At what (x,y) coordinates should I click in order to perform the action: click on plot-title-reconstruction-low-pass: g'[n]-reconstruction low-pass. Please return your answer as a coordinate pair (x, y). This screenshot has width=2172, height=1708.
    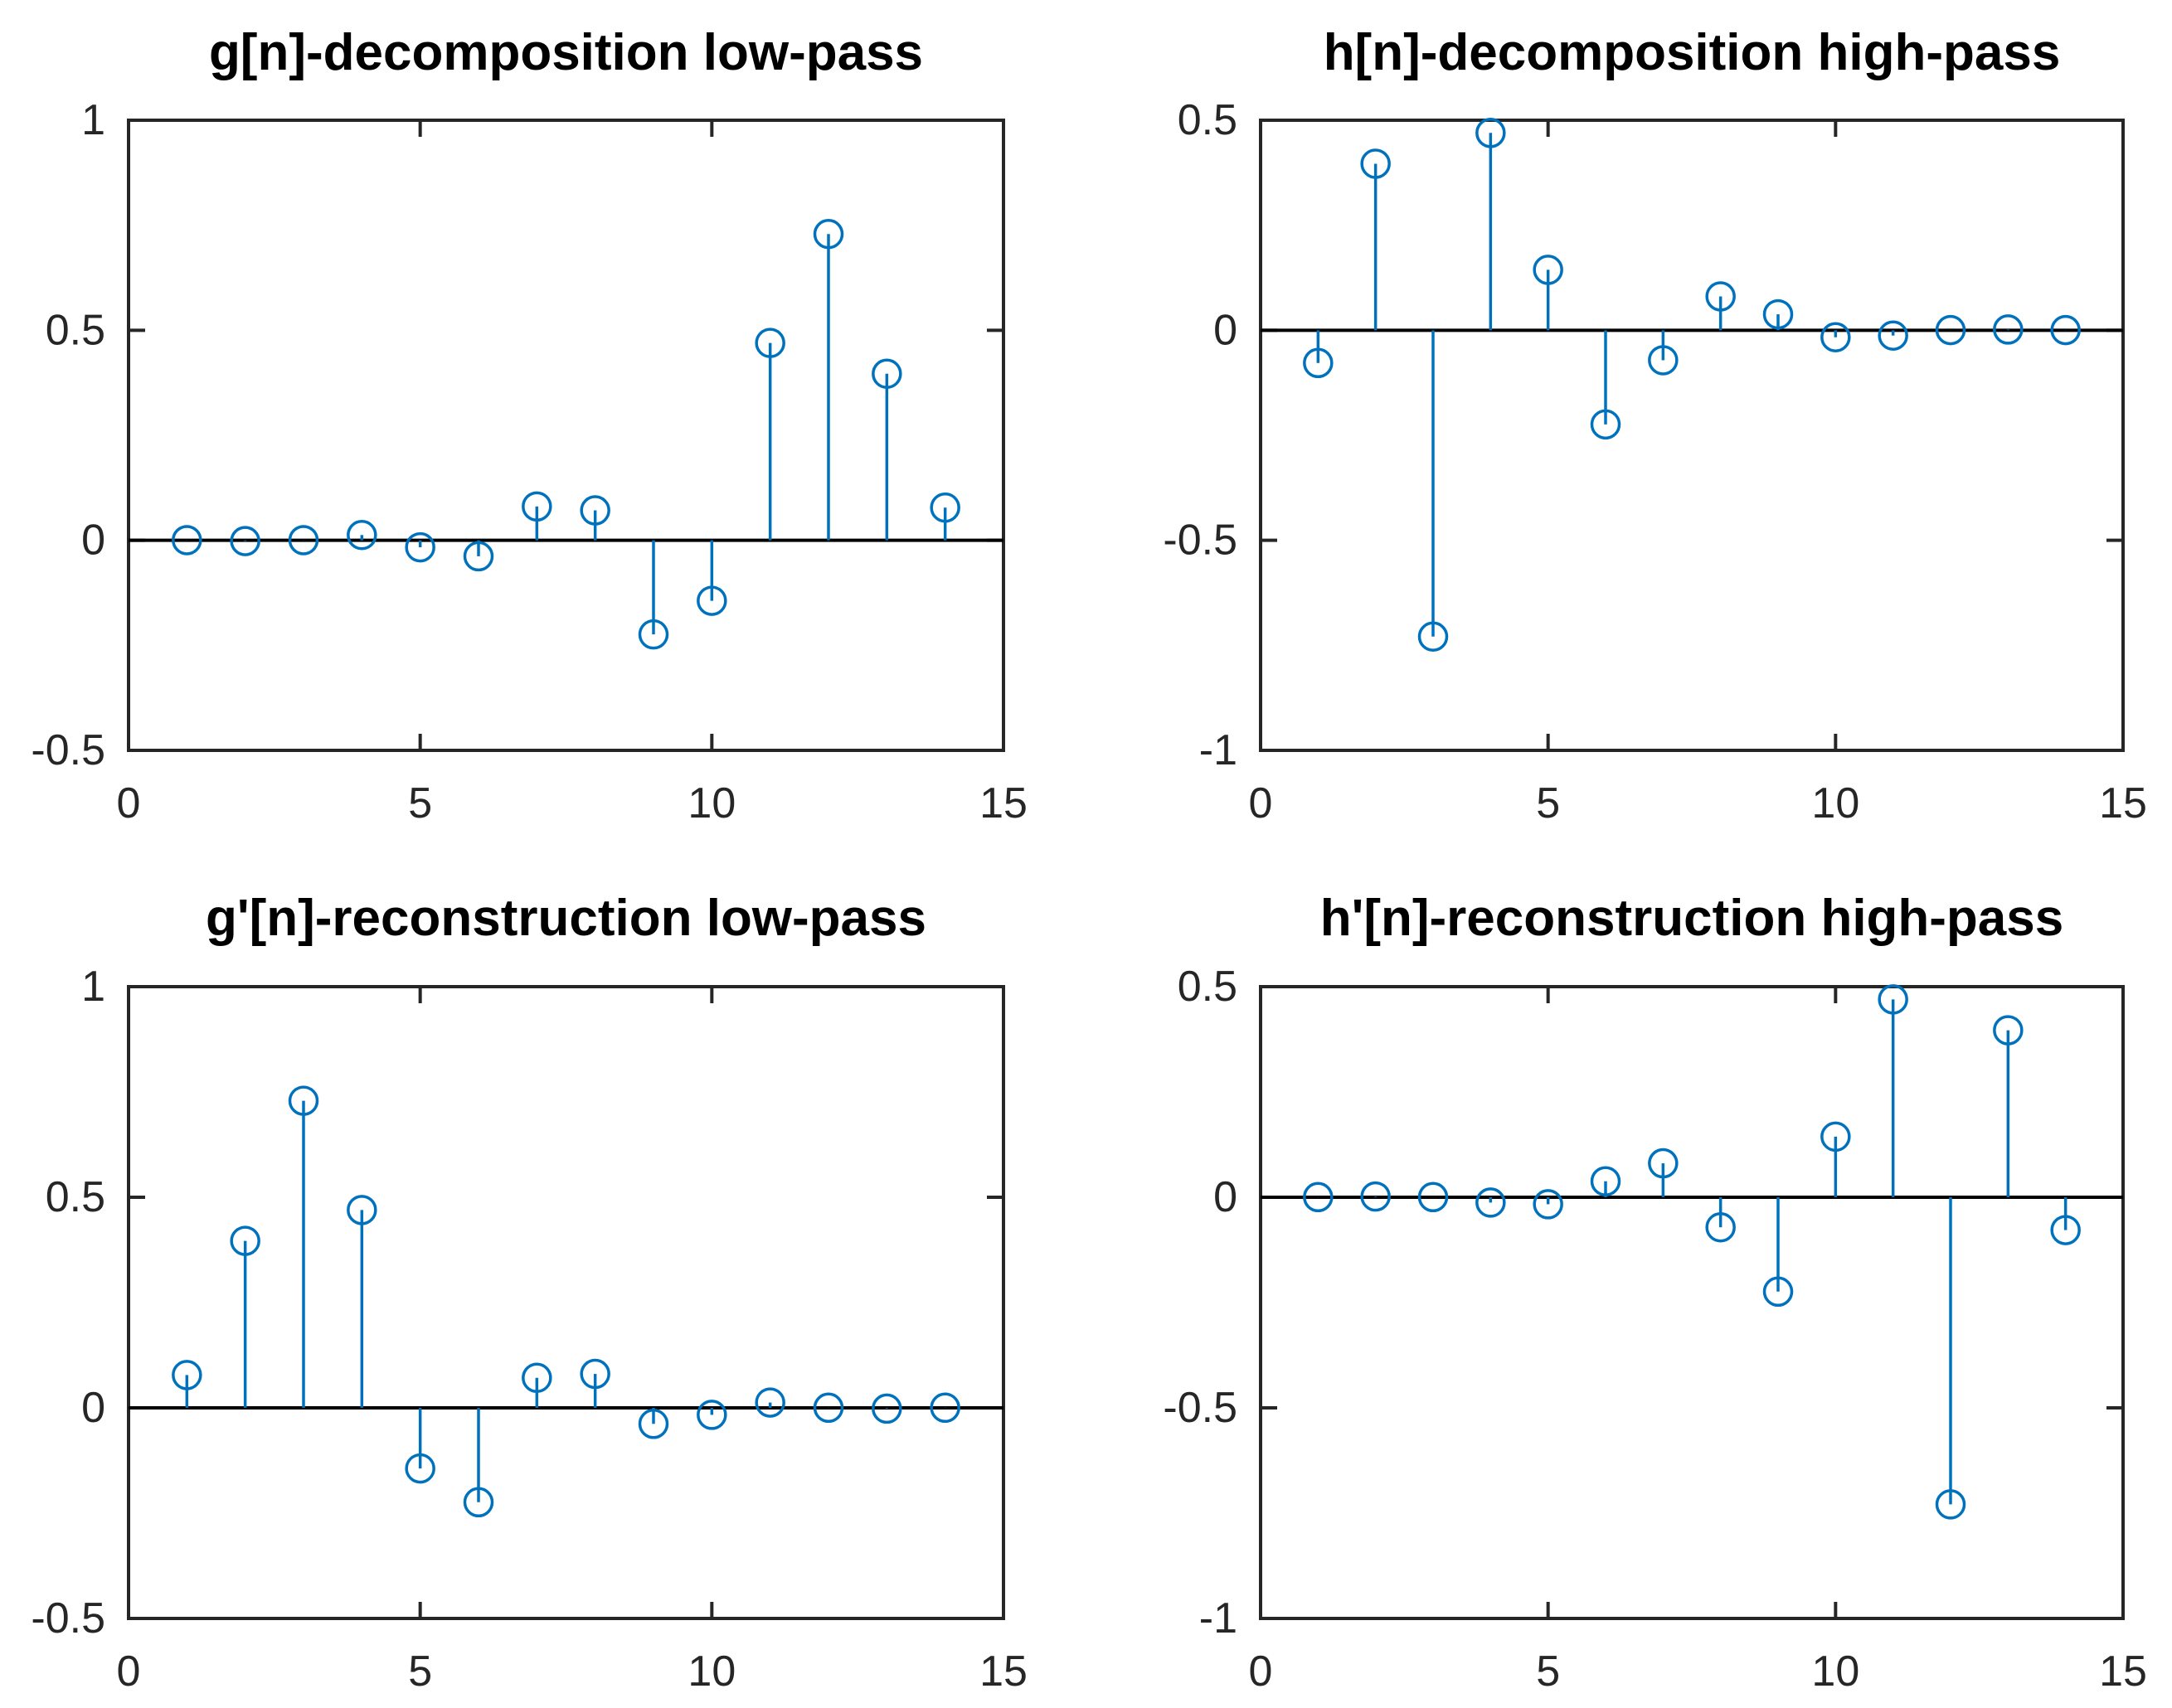
    Looking at the image, I should click on (566, 918).